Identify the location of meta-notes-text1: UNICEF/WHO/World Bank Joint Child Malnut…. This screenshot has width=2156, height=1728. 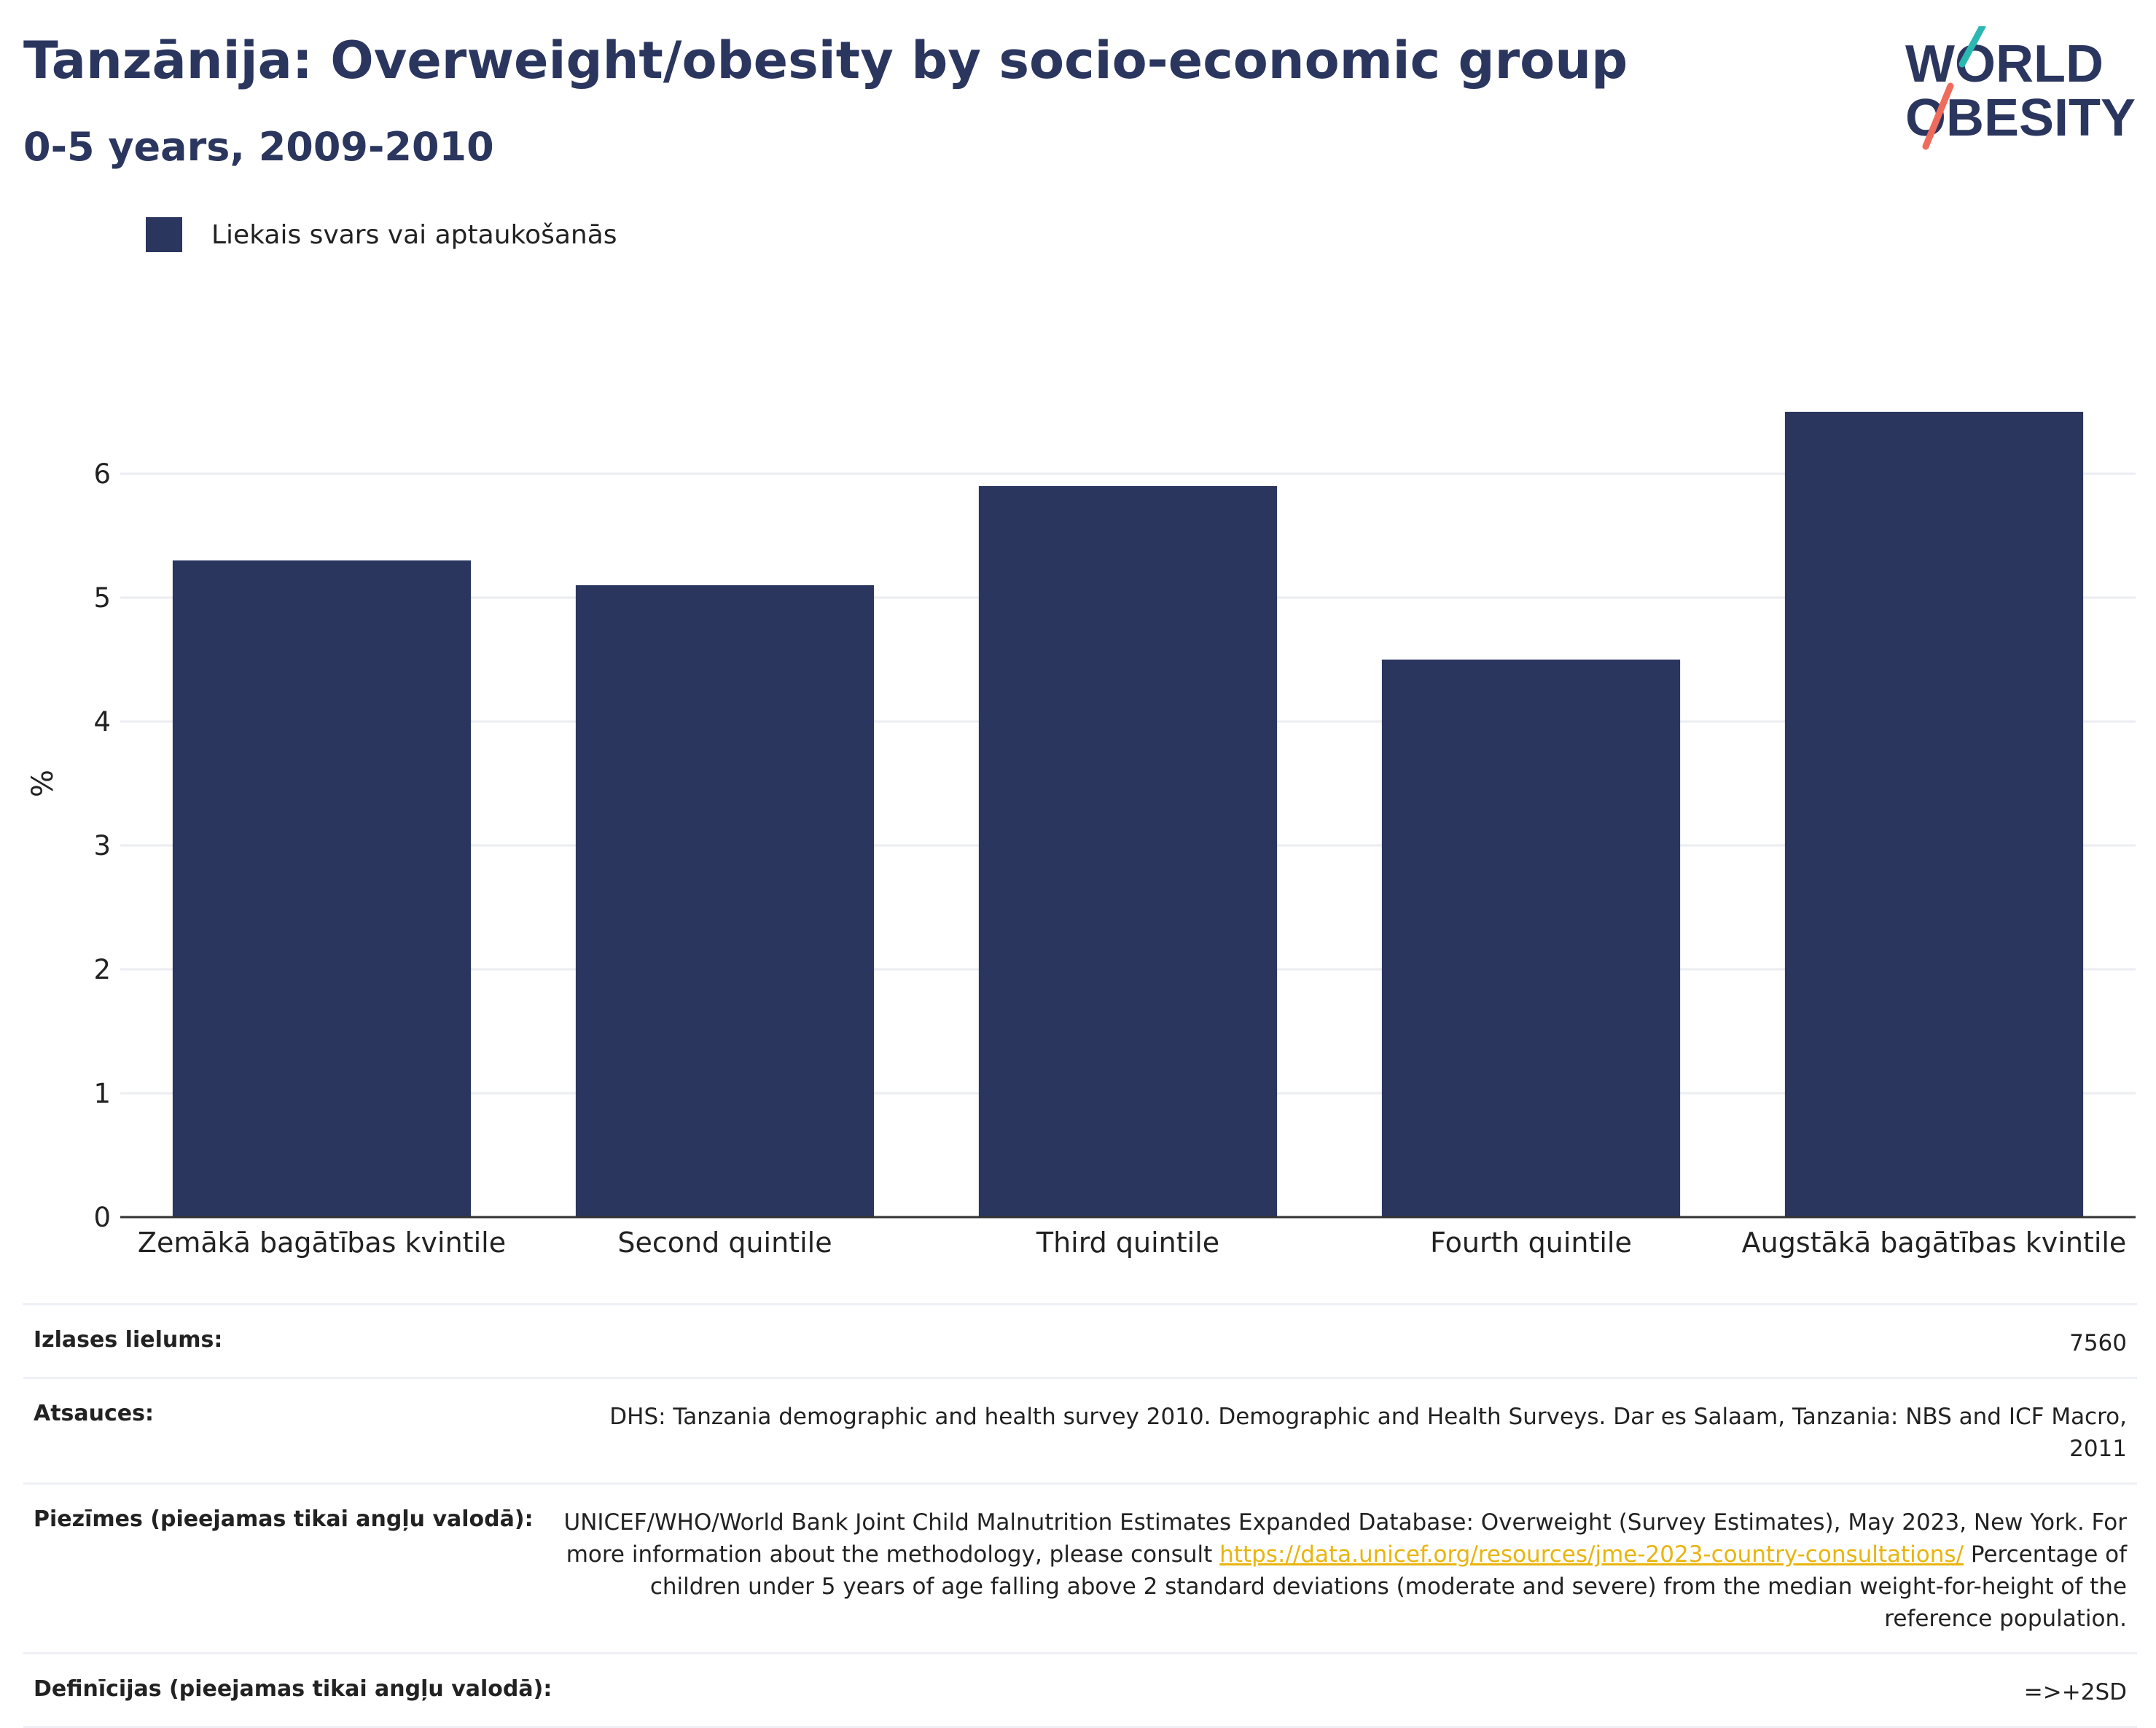
(1346, 1538).